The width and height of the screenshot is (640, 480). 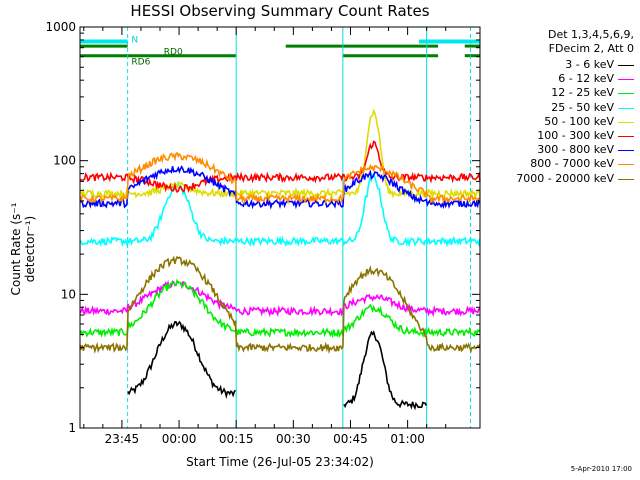 I want to click on legend-entry-label: 7000 - 20000 keV, so click(x=565, y=178).